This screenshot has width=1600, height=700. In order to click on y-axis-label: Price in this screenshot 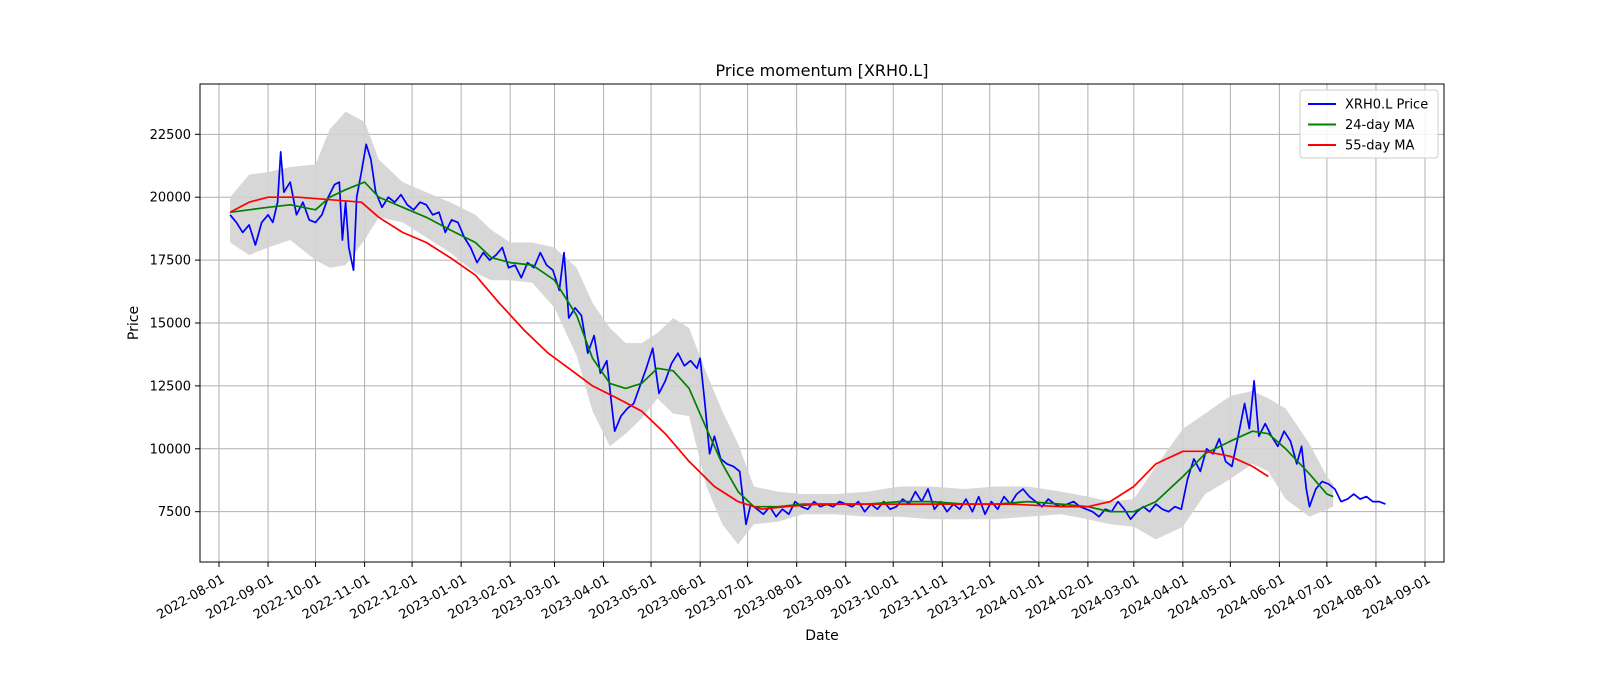, I will do `click(134, 323)`.